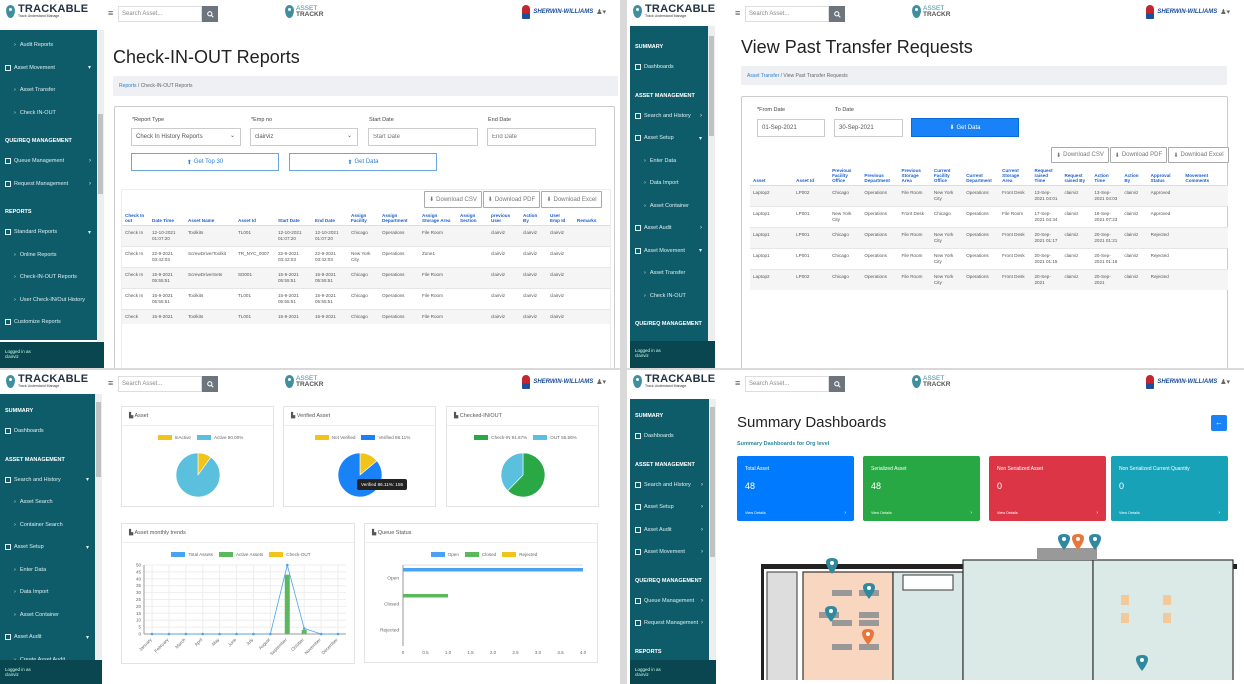 This screenshot has width=1244, height=684. What do you see at coordinates (186, 137) in the screenshot?
I see `report-type-select: Check In History Reports` at bounding box center [186, 137].